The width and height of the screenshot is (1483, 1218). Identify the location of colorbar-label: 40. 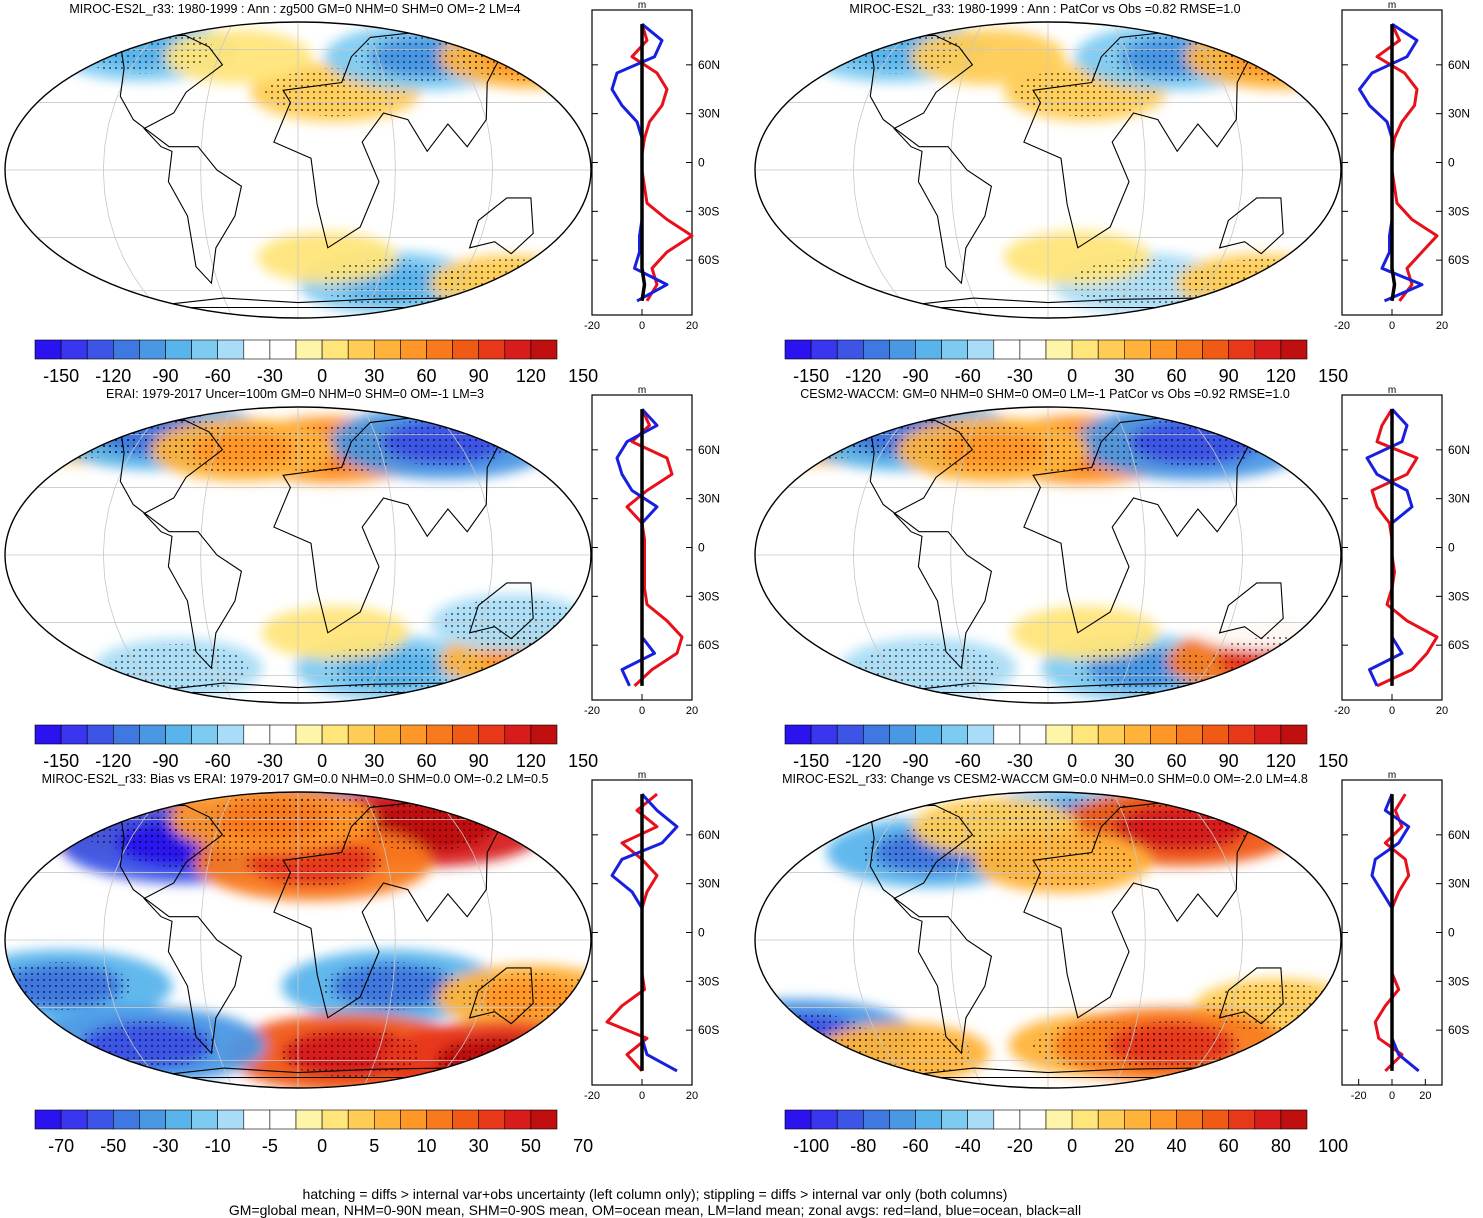
(1176, 1146).